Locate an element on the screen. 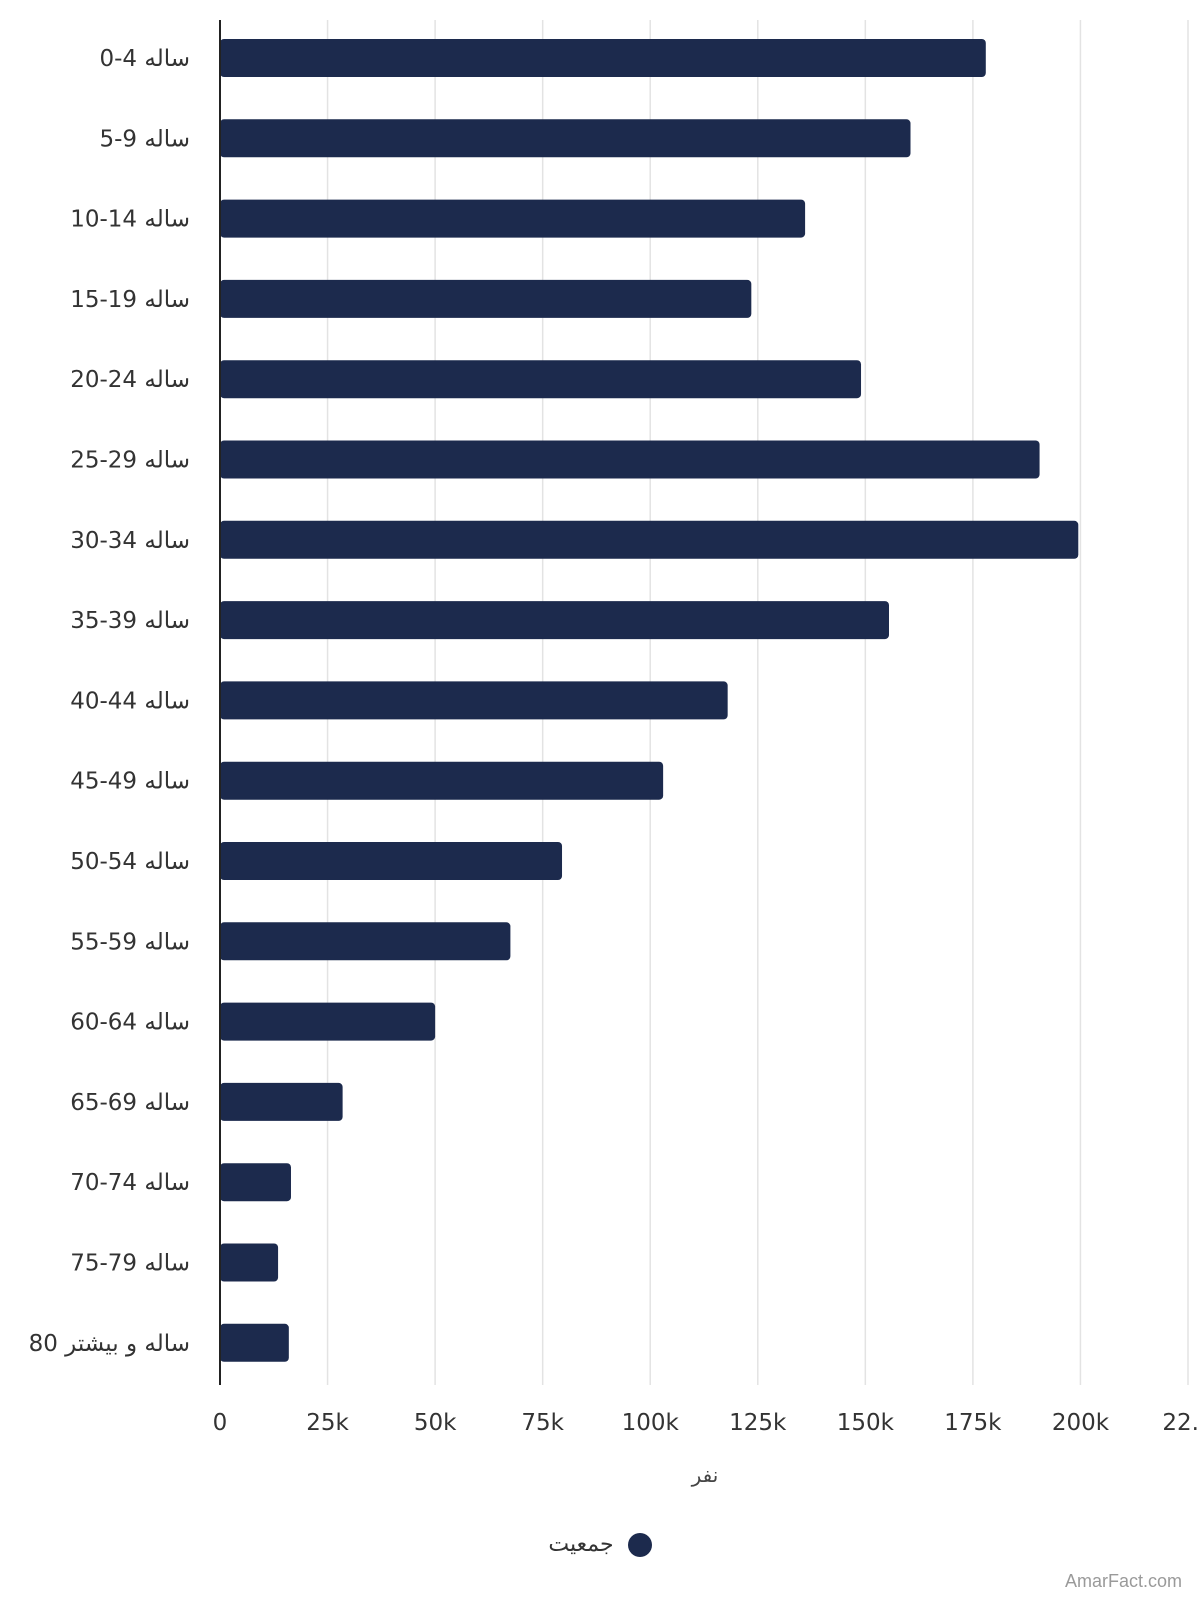  category-label: 30-34 ساله is located at coordinates (130, 541).